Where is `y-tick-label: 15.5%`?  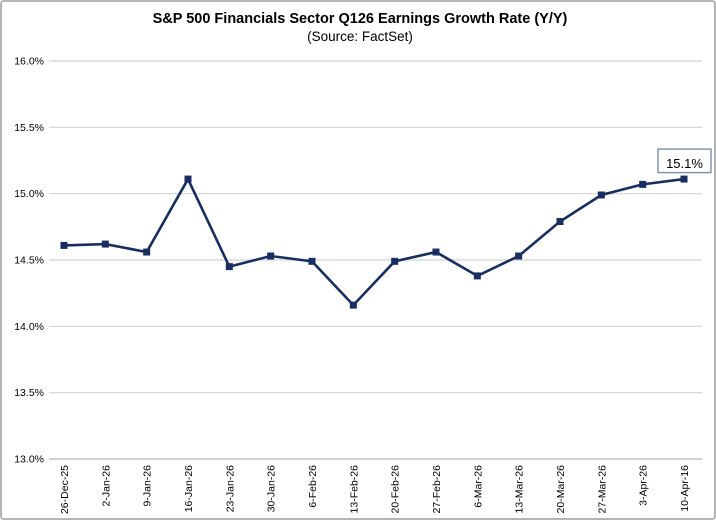
y-tick-label: 15.5% is located at coordinates (29, 128).